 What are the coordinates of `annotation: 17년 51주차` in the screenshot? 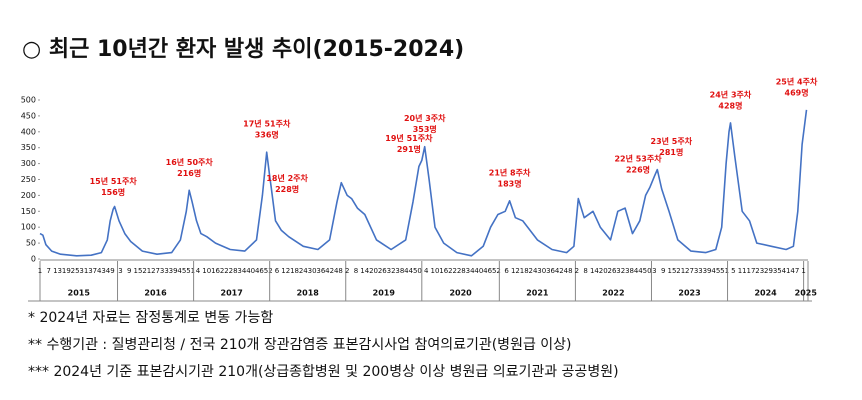 It's located at (267, 124).